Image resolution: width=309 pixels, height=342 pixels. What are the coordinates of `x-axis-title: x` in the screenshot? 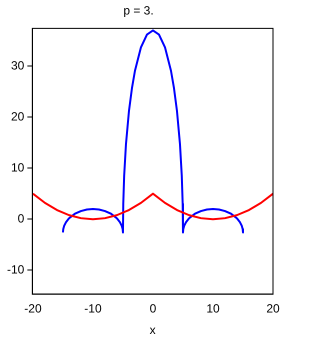 It's located at (153, 330).